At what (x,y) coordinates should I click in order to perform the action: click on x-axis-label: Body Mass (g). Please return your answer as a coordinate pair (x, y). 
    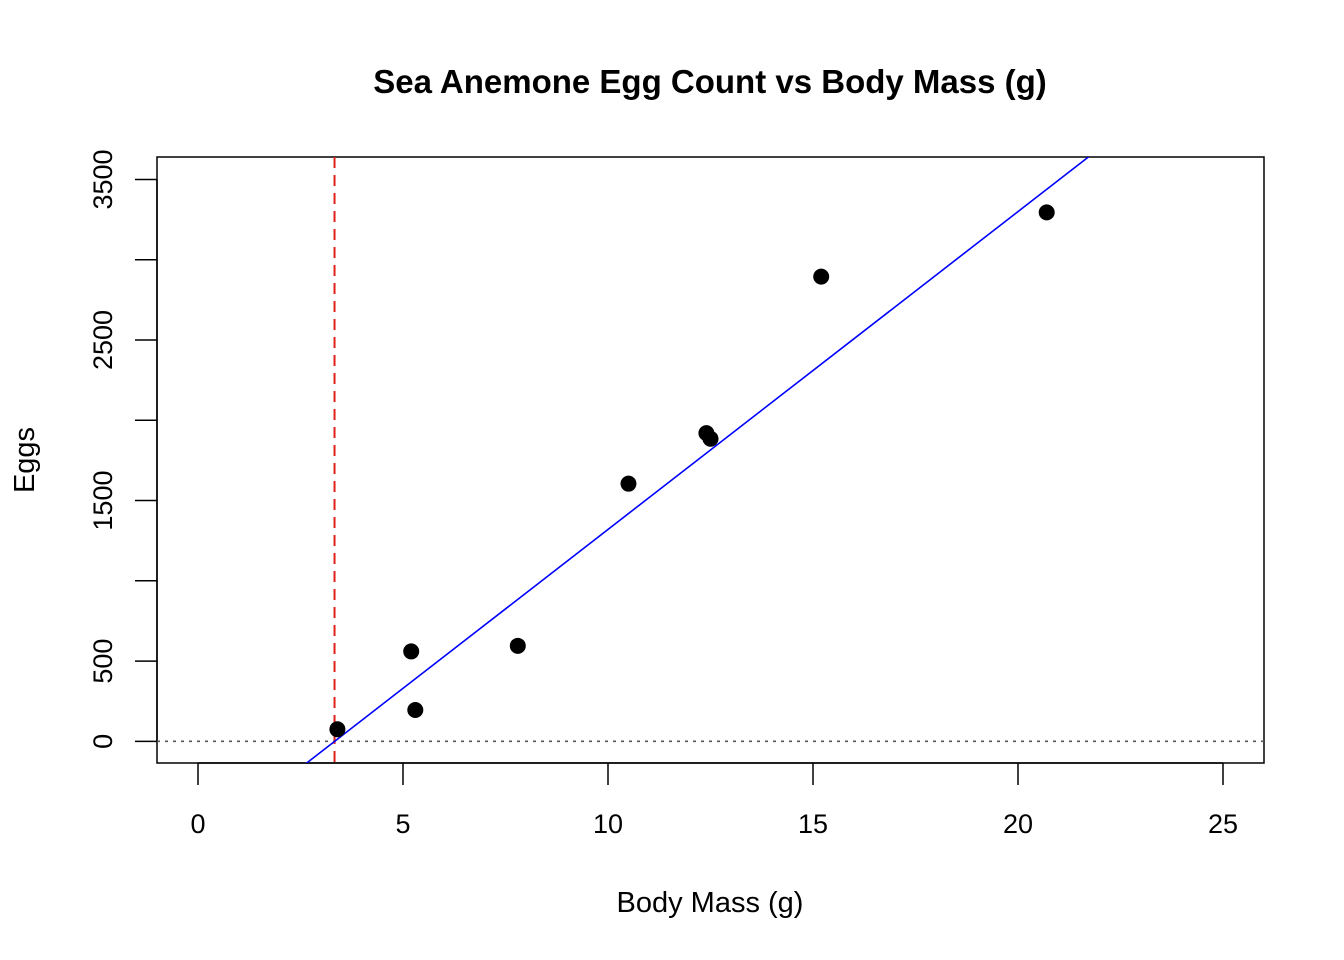
    Looking at the image, I should click on (710, 903).